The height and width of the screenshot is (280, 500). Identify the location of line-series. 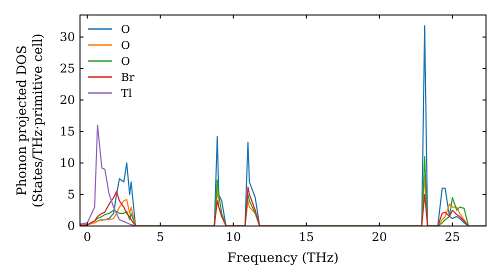
(108, 175).